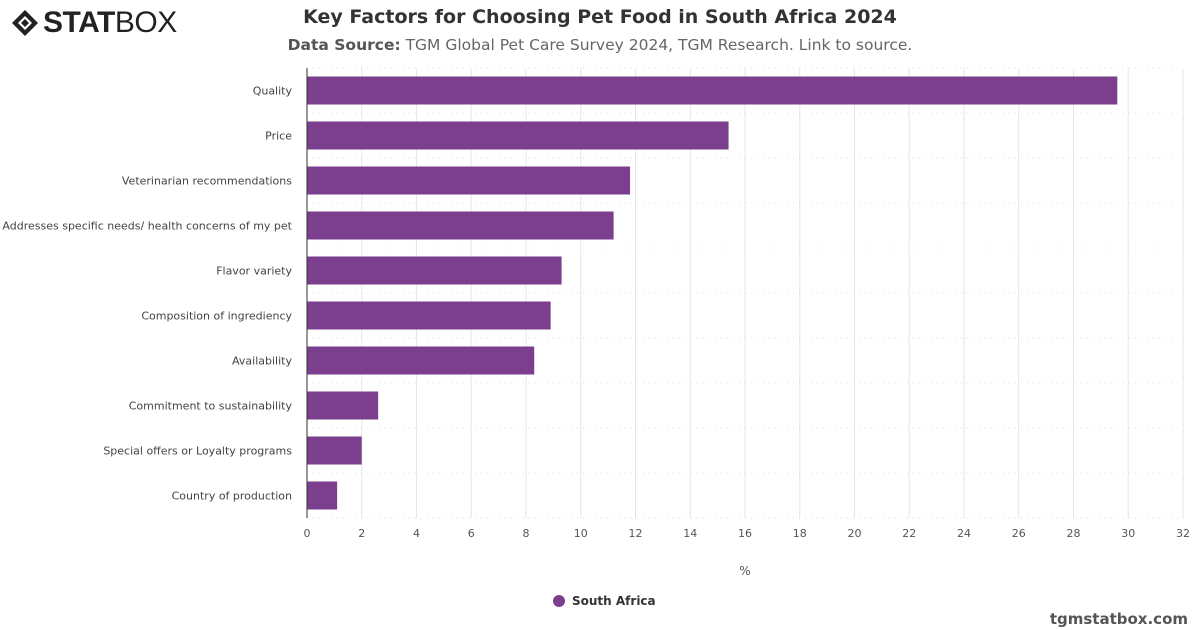  What do you see at coordinates (1019, 533) in the screenshot?
I see `x-tick-label: 26` at bounding box center [1019, 533].